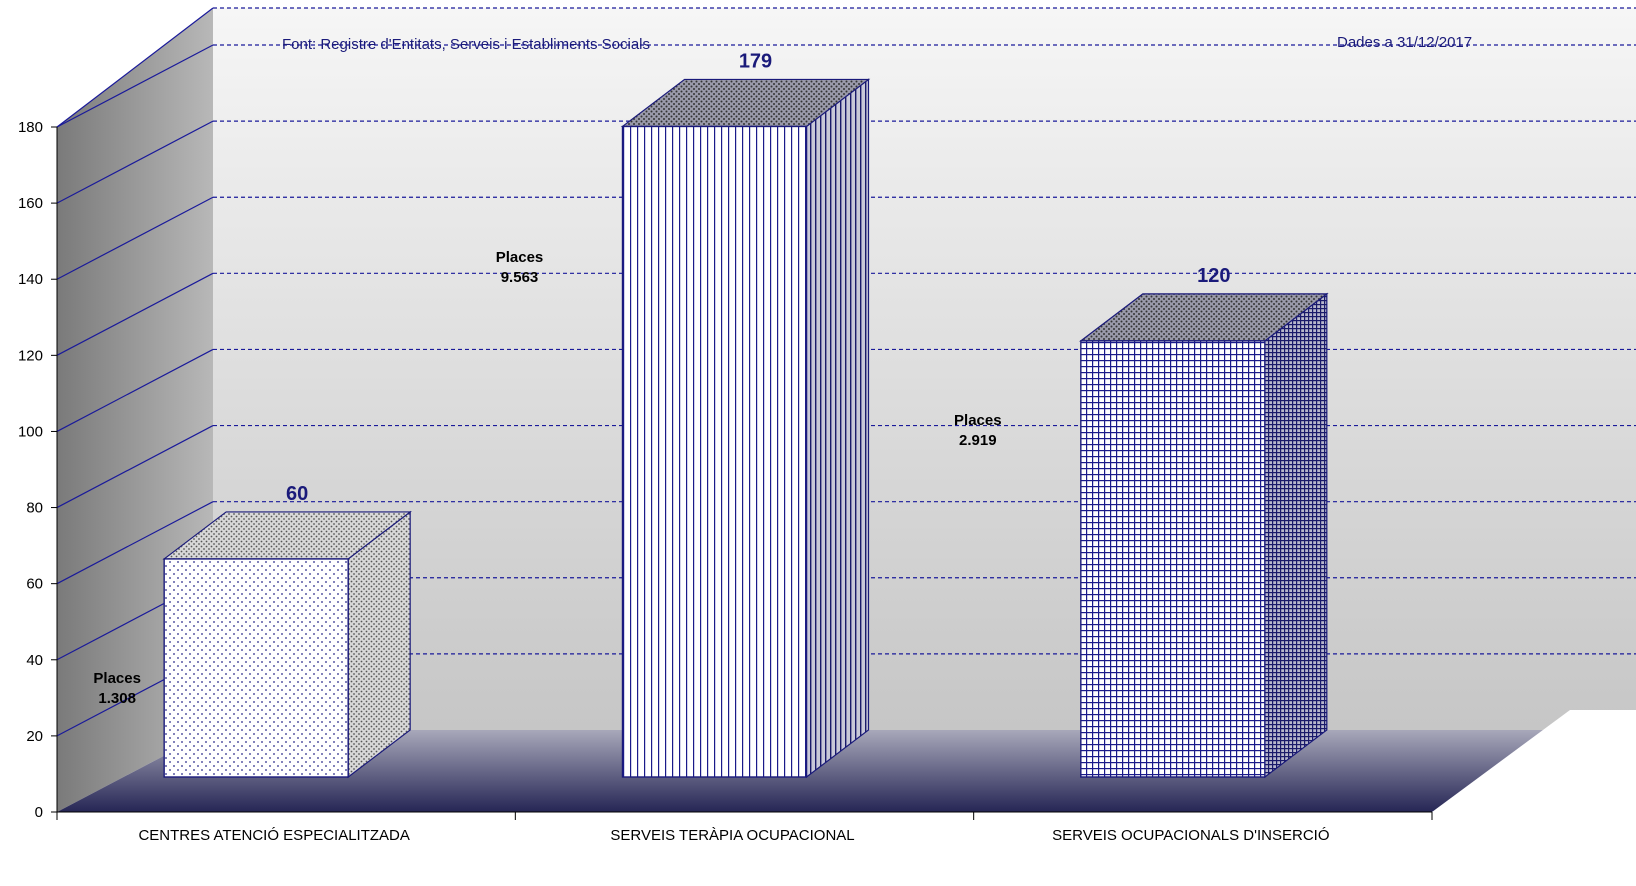 Image resolution: width=1636 pixels, height=886 pixels. I want to click on category-label: SERVEIS TERÀPIA OCUPACIONAL, so click(732, 835).